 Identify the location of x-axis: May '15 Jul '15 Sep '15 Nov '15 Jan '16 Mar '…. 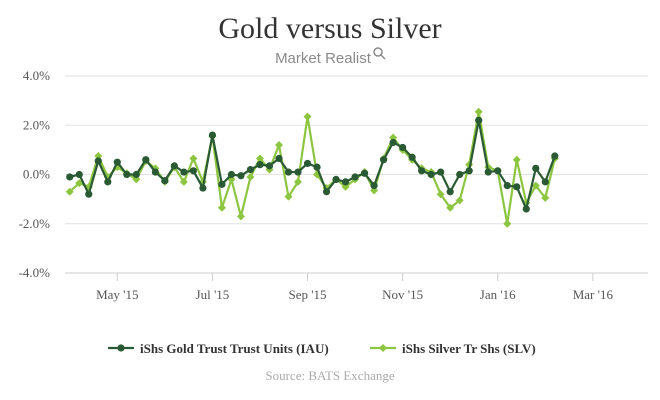
(356, 287).